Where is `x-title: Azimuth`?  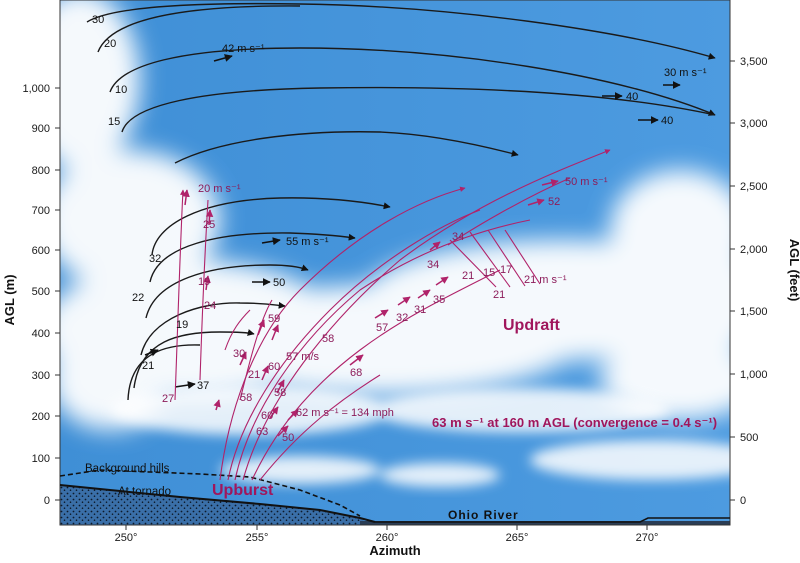 x-title: Azimuth is located at coordinates (394, 550).